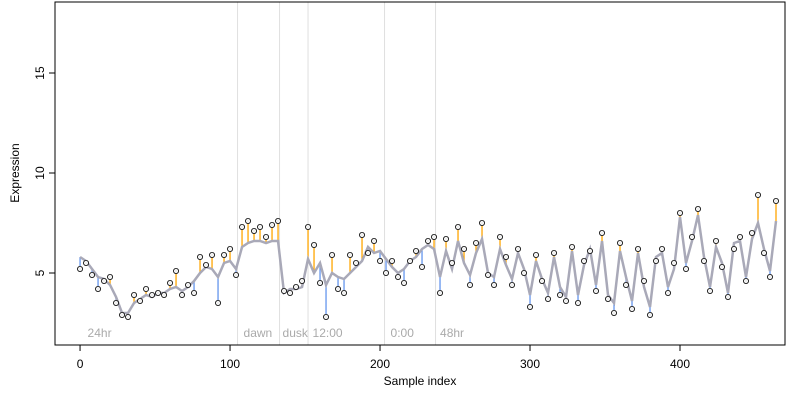  Describe the element at coordinates (40, 73) in the screenshot. I see `y-tick-label: 15` at that location.